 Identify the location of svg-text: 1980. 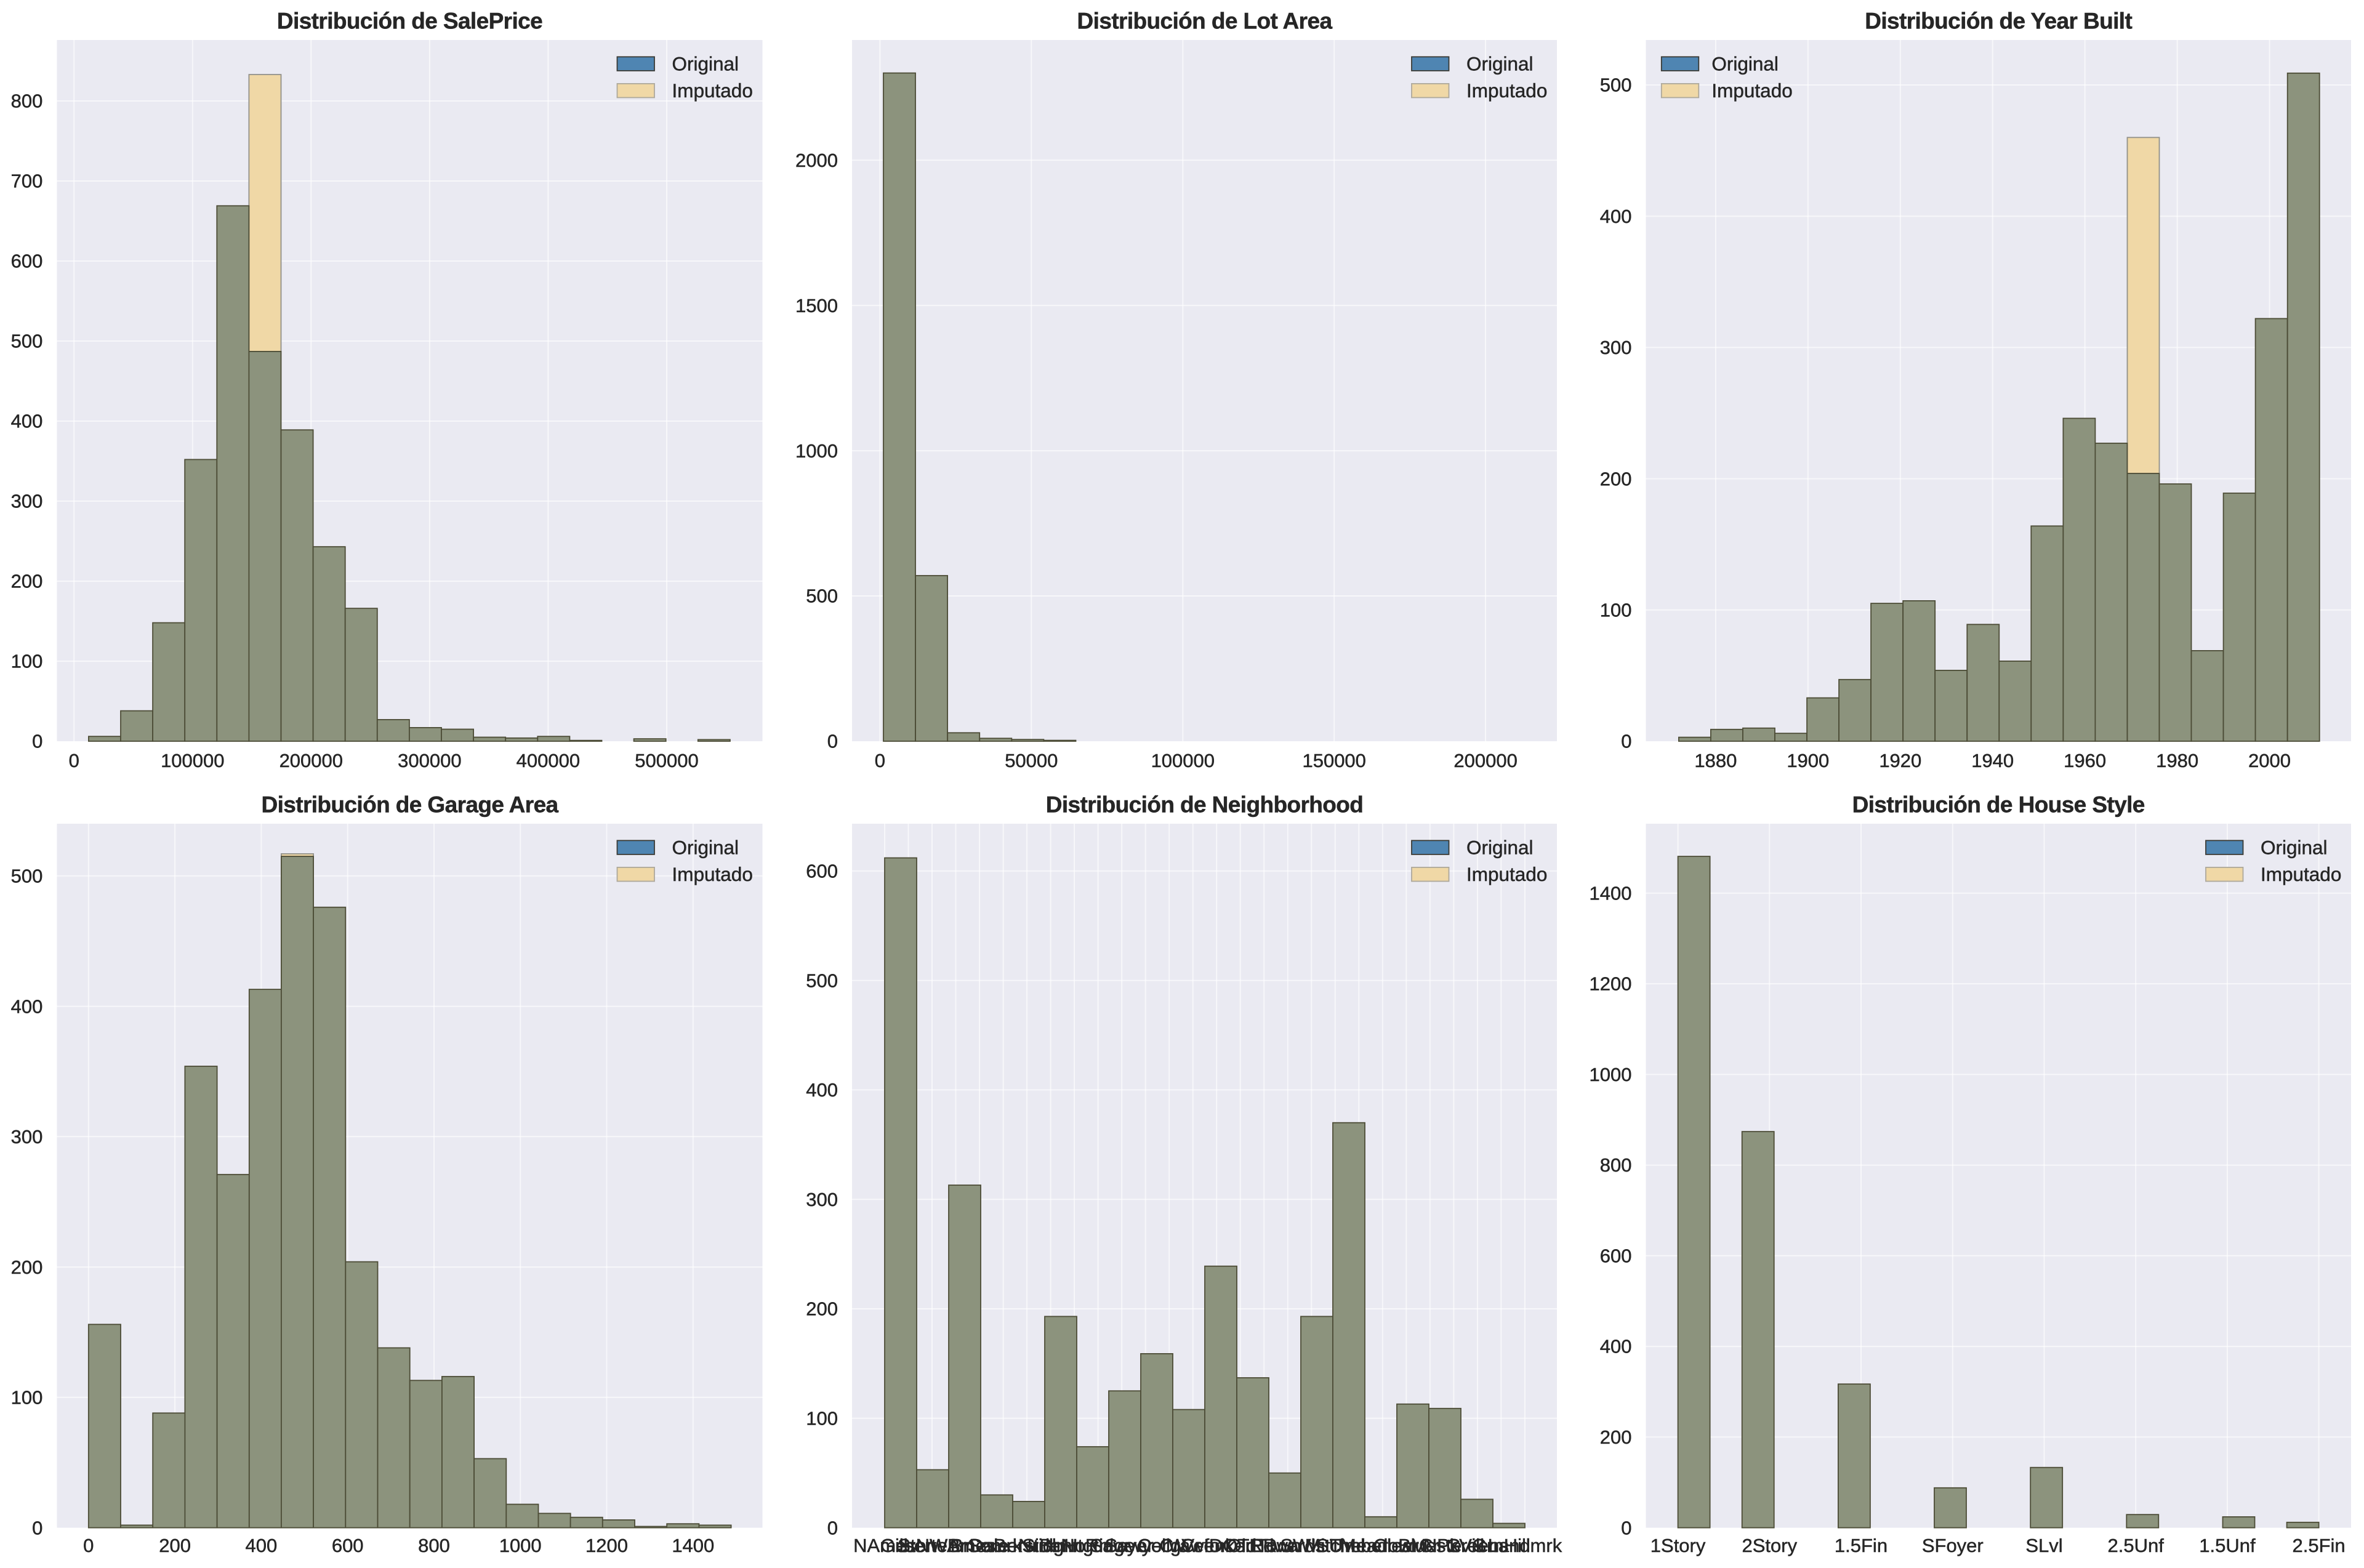
(2177, 760).